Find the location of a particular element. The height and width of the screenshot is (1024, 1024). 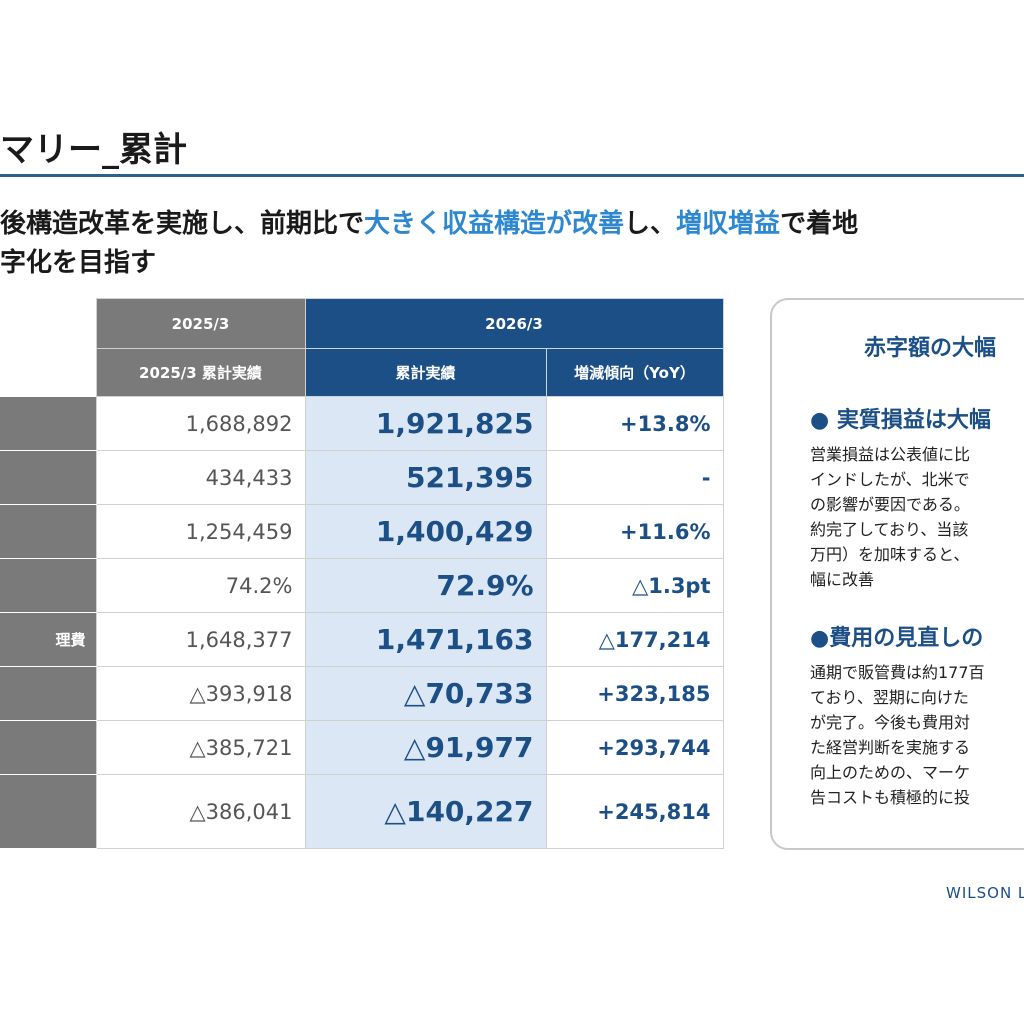

yoy-value: +13.8% is located at coordinates (634, 423).